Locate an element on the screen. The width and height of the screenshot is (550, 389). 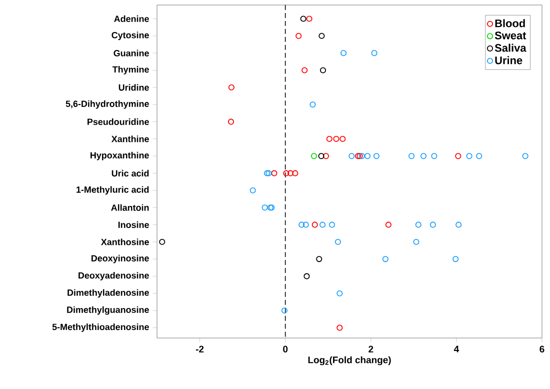
y-tick-label: Xanthosine is located at coordinates (124, 242).